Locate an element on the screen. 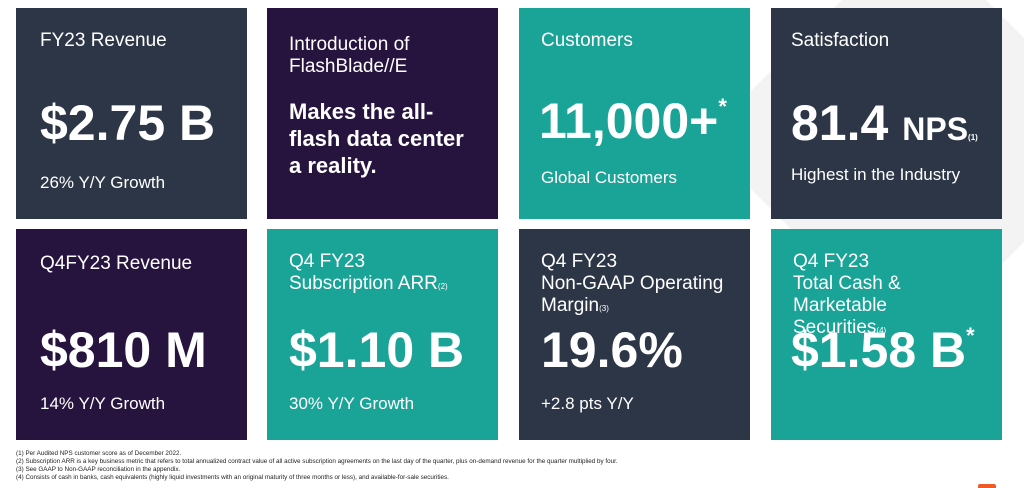  tile-value: 81.4 NPS(1) is located at coordinates (884, 130).